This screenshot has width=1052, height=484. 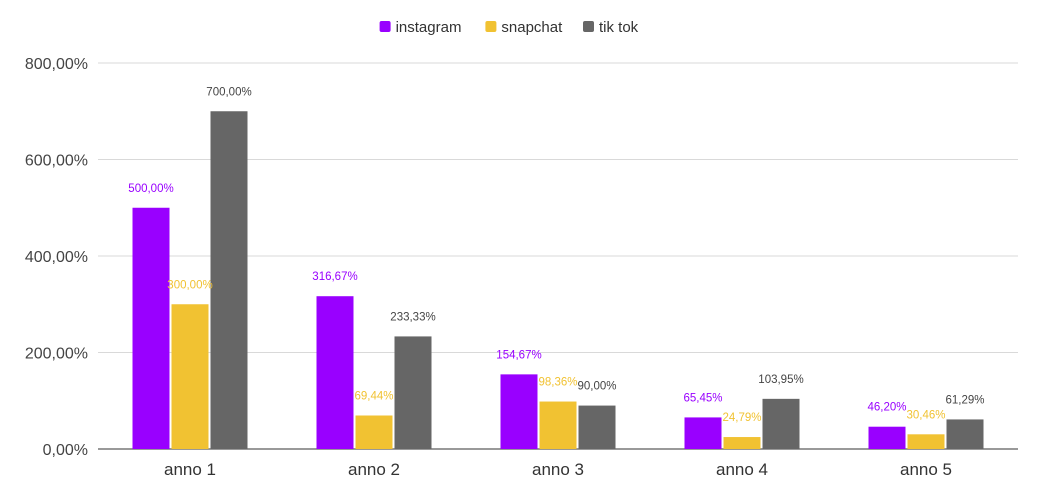 I want to click on y-tick-label: 800,00%, so click(x=56, y=64).